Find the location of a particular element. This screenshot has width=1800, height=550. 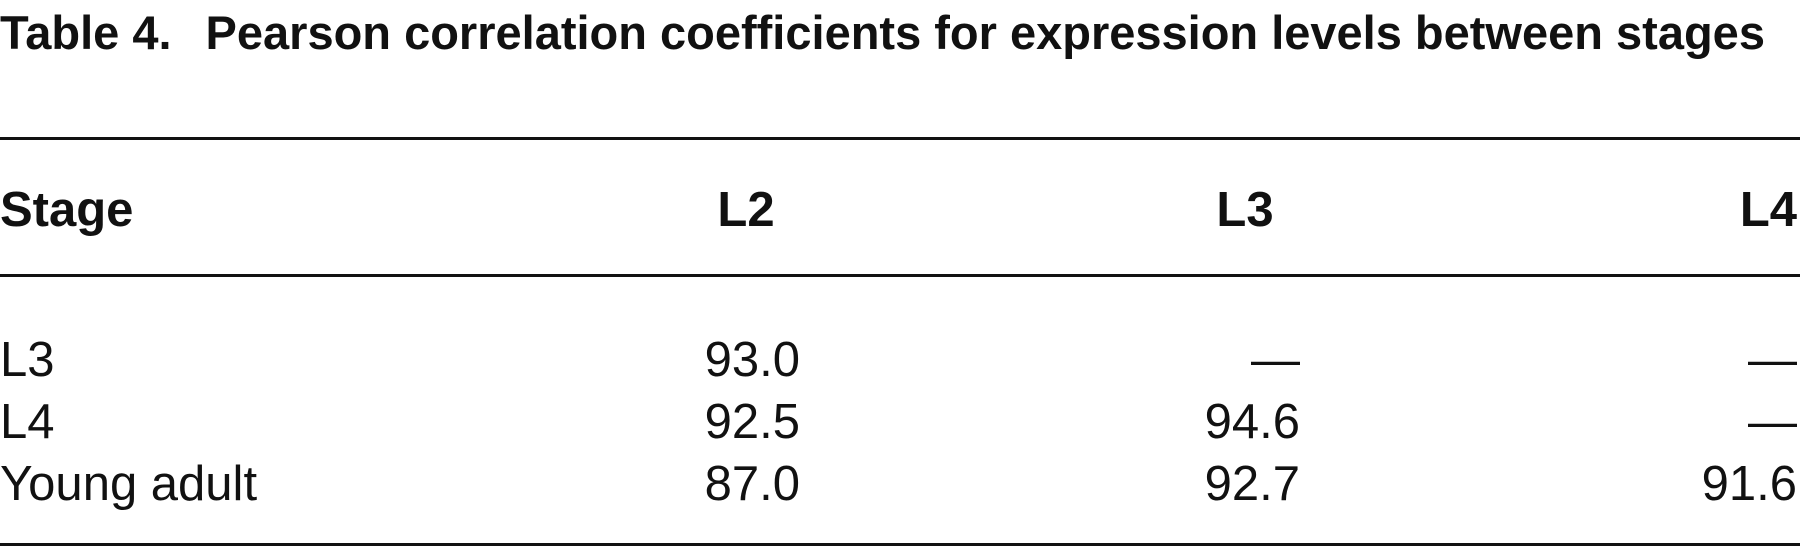

table-label: Table 4. is located at coordinates (86, 32).